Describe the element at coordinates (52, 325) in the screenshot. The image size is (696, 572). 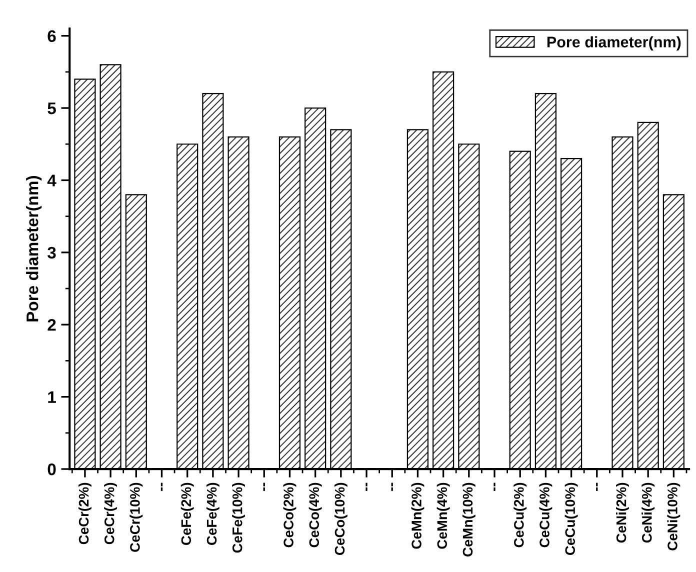
I see `y-tick-label: 2` at that location.